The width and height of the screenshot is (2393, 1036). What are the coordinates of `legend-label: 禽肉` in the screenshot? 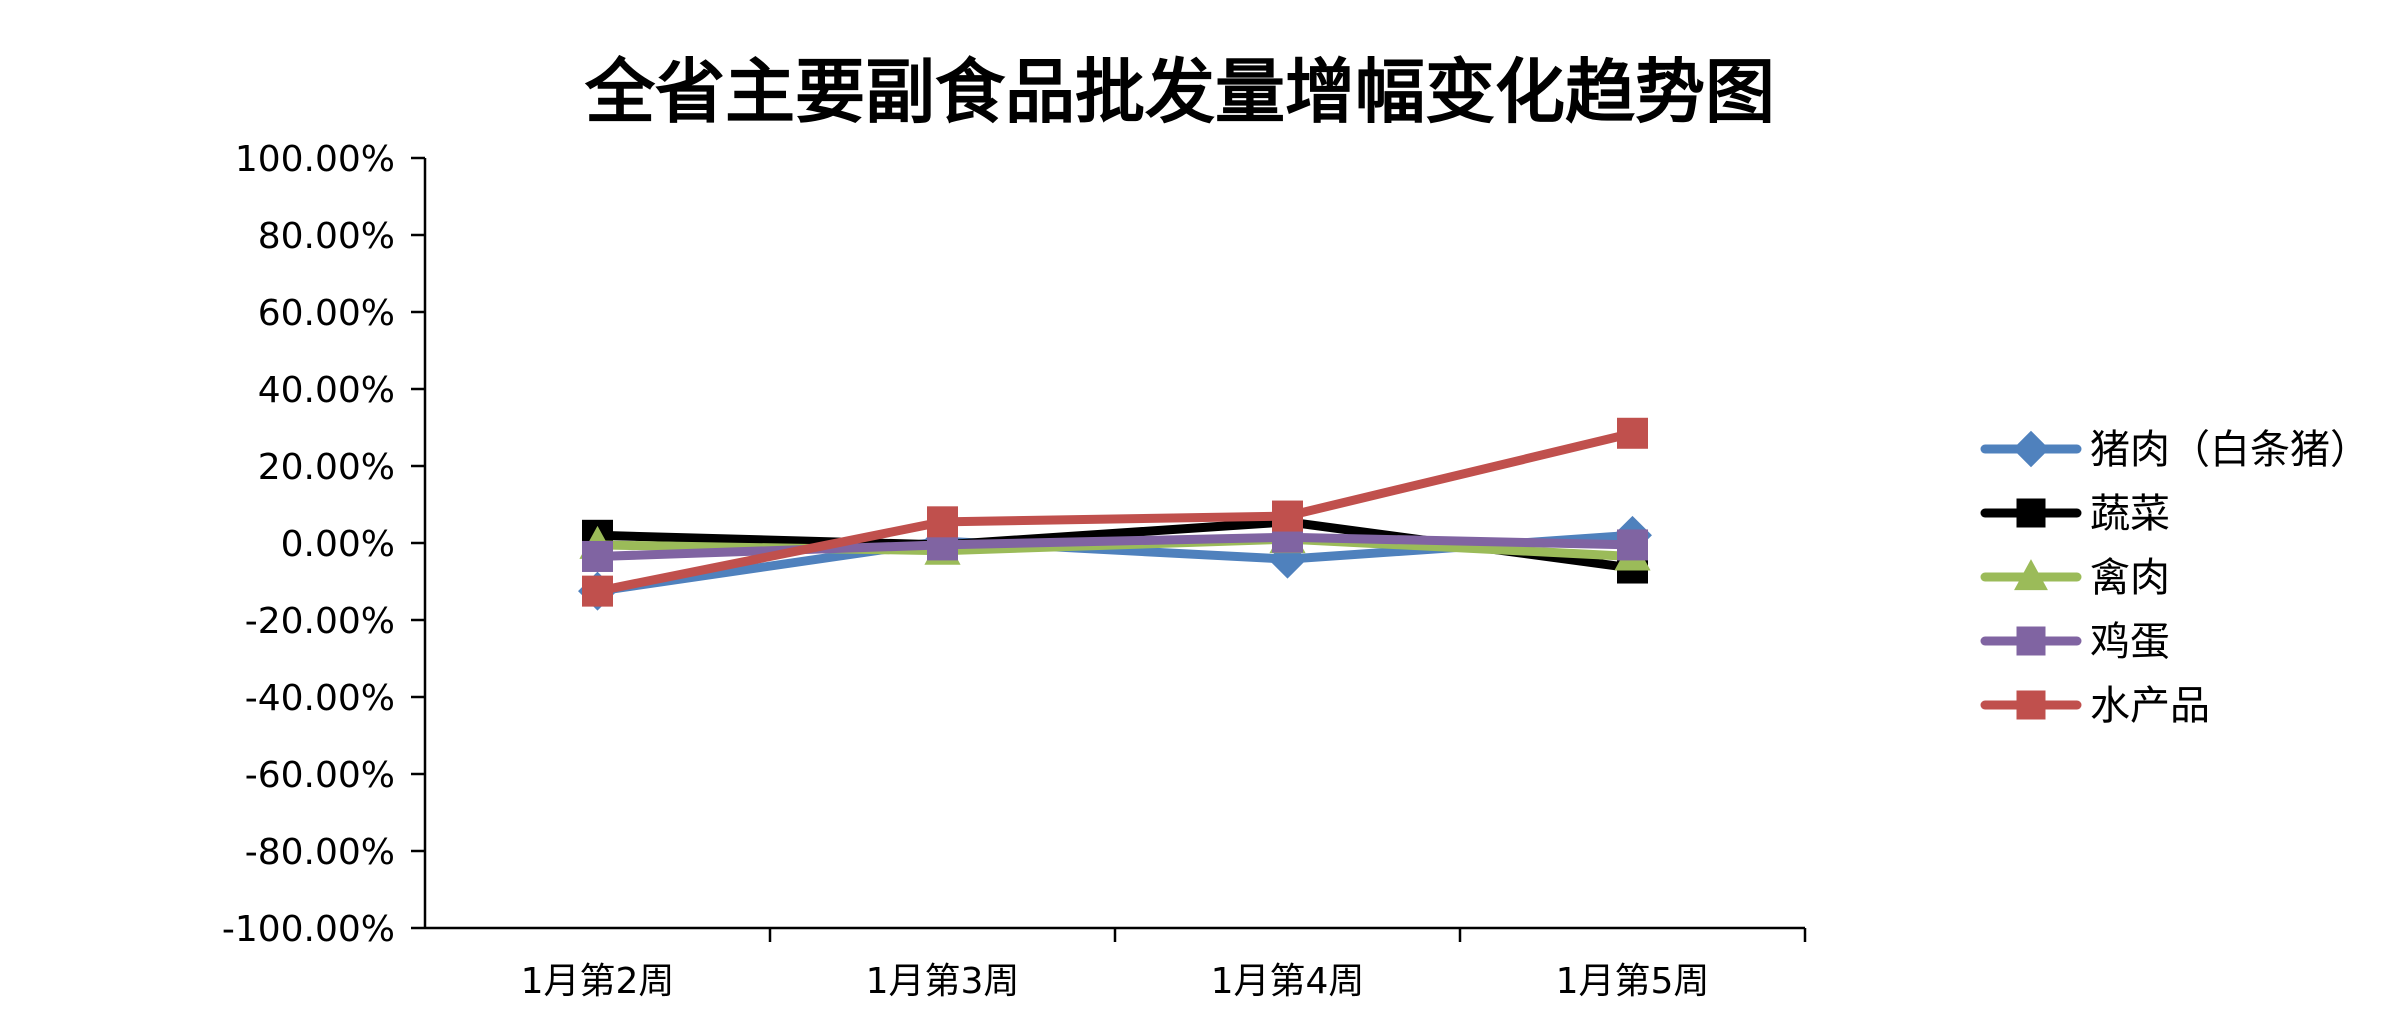 It's located at (2130, 578).